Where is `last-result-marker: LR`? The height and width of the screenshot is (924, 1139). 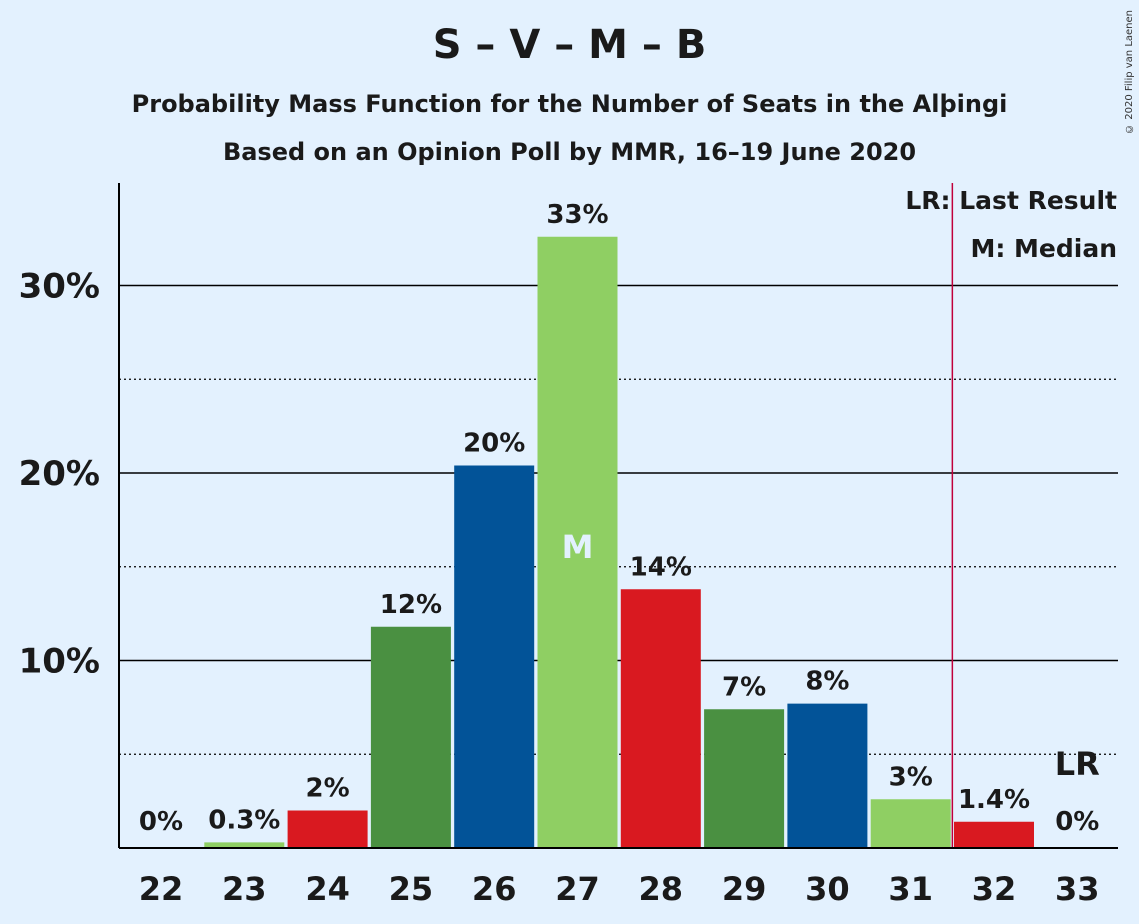 last-result-marker: LR is located at coordinates (1077, 764).